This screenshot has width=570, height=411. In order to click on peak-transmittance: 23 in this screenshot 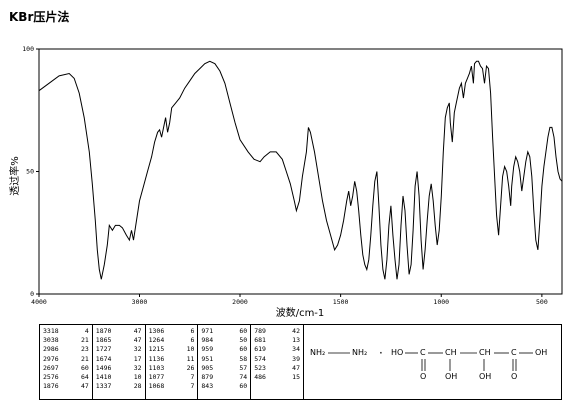, I will do `click(84, 349)`.